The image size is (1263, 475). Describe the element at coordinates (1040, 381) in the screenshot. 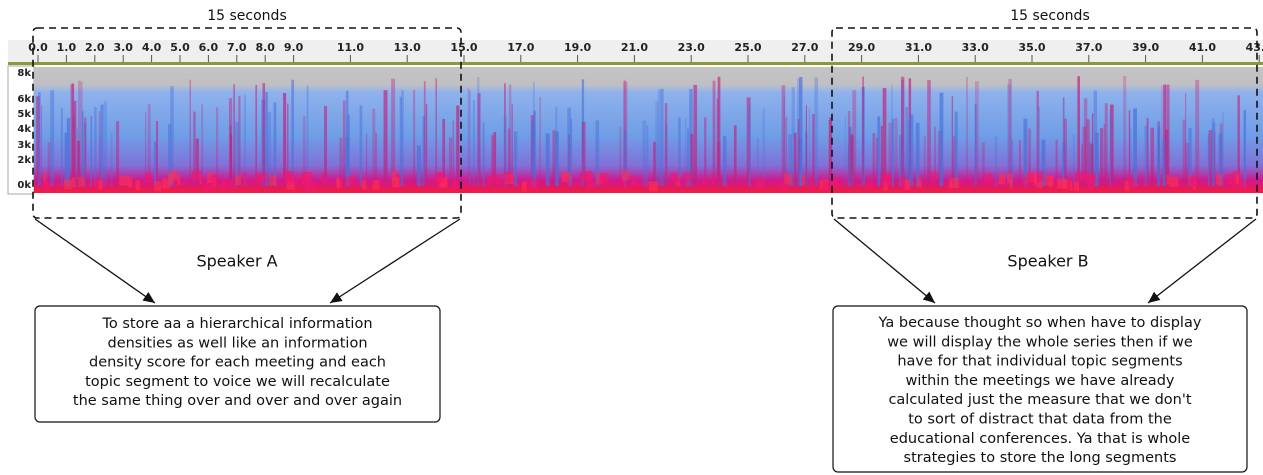

I see `transcript-line: within the meetings we have already` at that location.